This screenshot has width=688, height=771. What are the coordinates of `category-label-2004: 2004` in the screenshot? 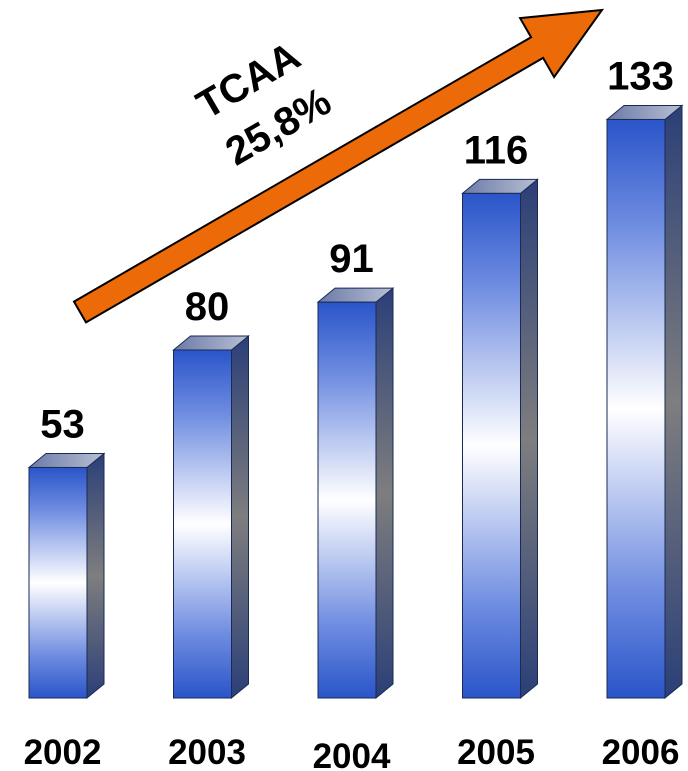 It's located at (352, 754).